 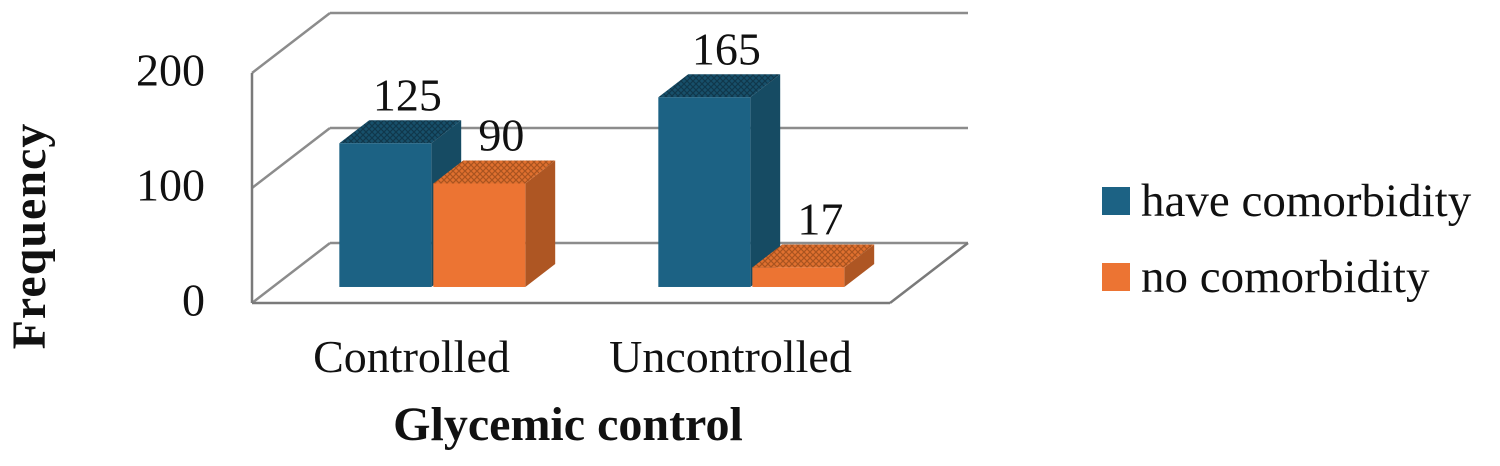 I want to click on legend: have comorbidity no comorbidity, so click(x=1287, y=257).